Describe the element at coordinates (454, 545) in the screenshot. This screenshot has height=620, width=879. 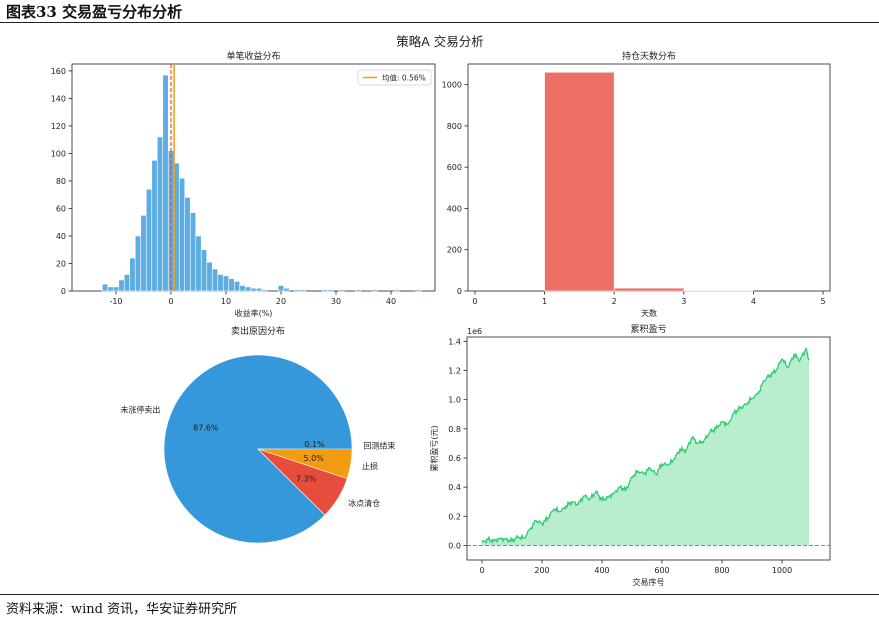
I see `y-tick-label: 0.0` at that location.